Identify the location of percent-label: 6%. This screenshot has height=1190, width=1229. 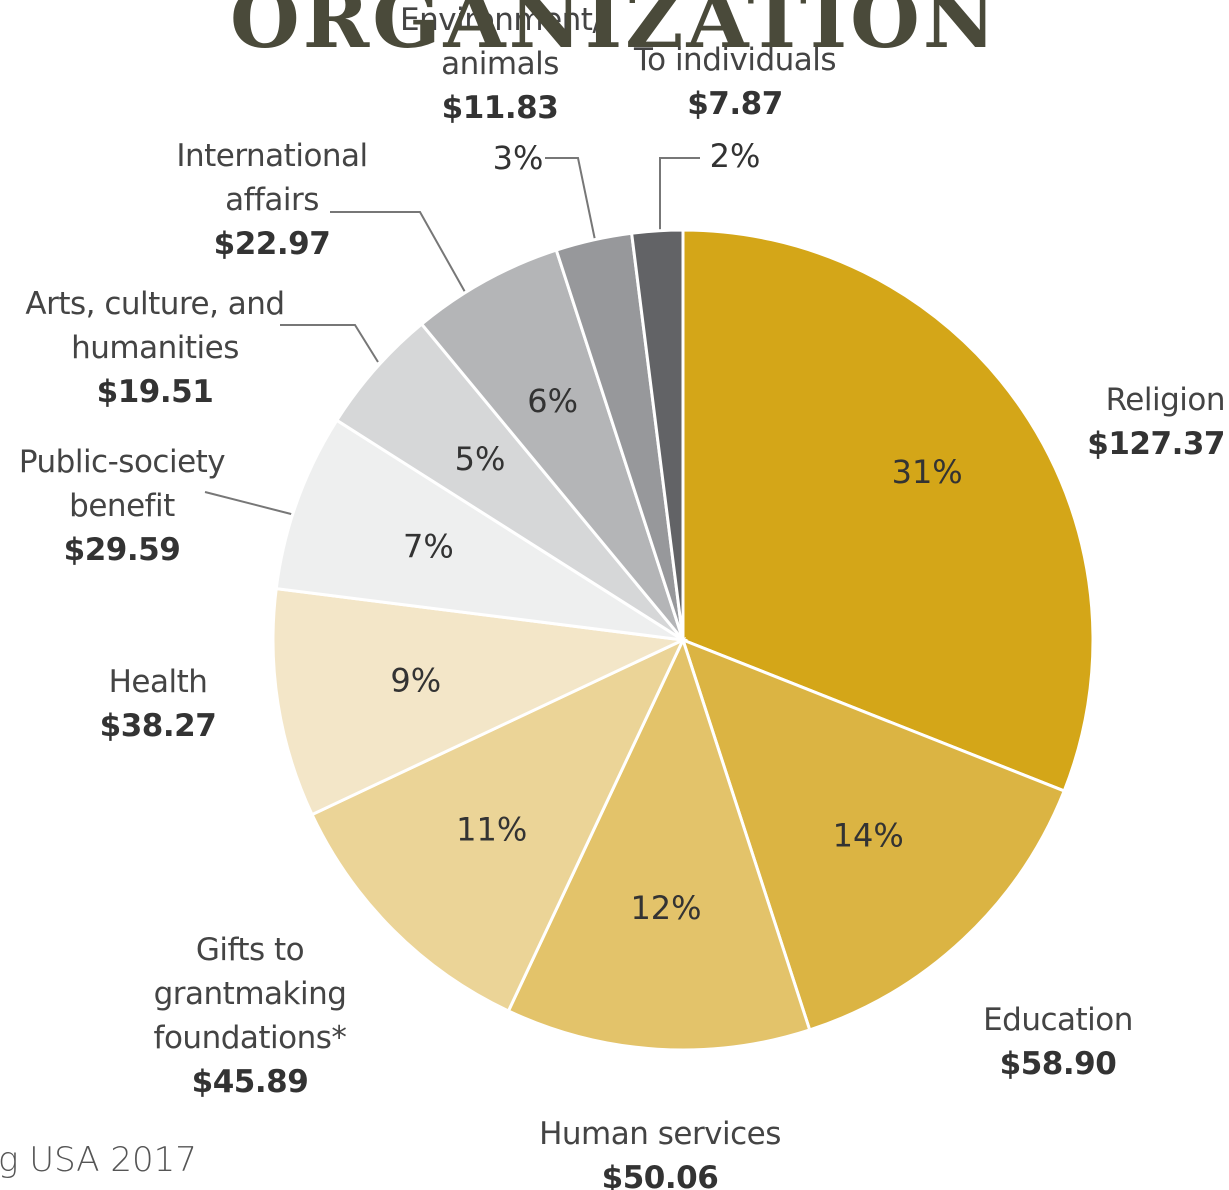
(552, 401).